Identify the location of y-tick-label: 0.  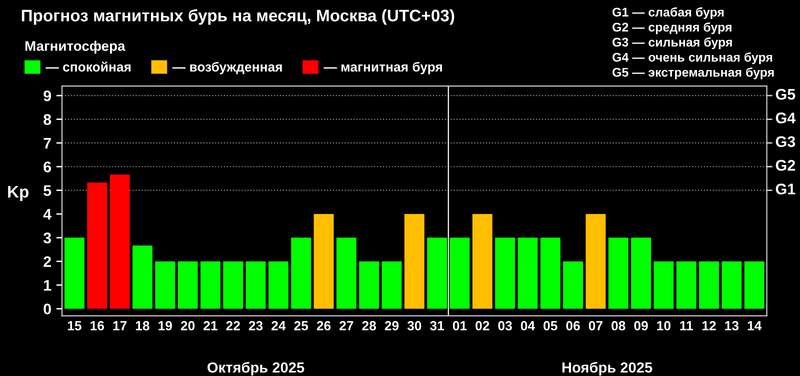
(47, 309).